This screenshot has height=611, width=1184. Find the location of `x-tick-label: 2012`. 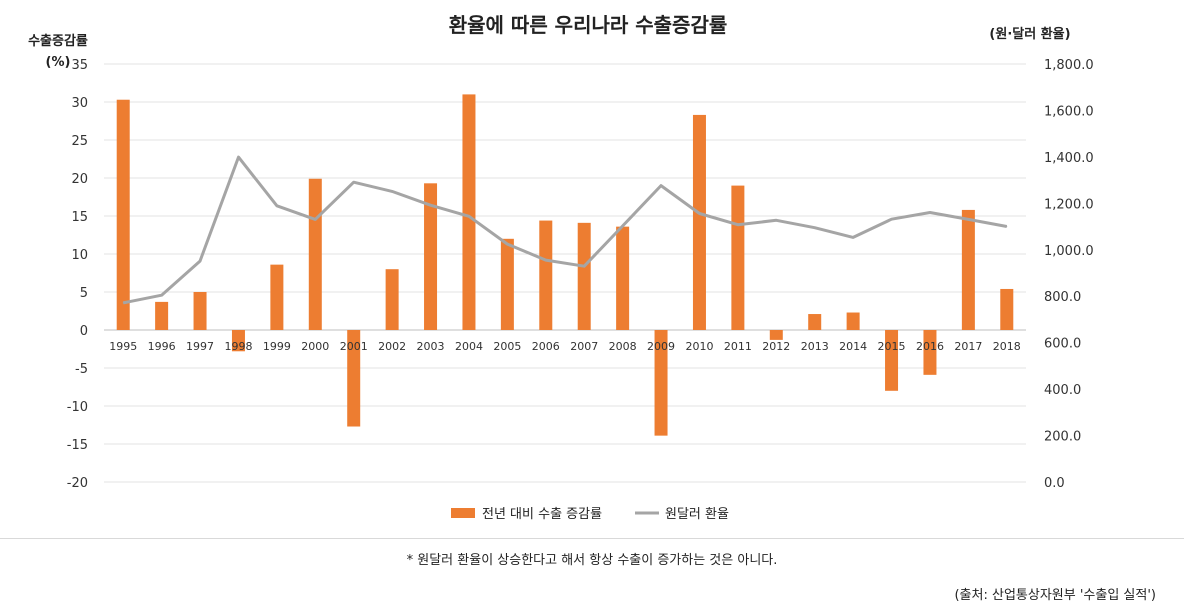

x-tick-label: 2012 is located at coordinates (776, 346).